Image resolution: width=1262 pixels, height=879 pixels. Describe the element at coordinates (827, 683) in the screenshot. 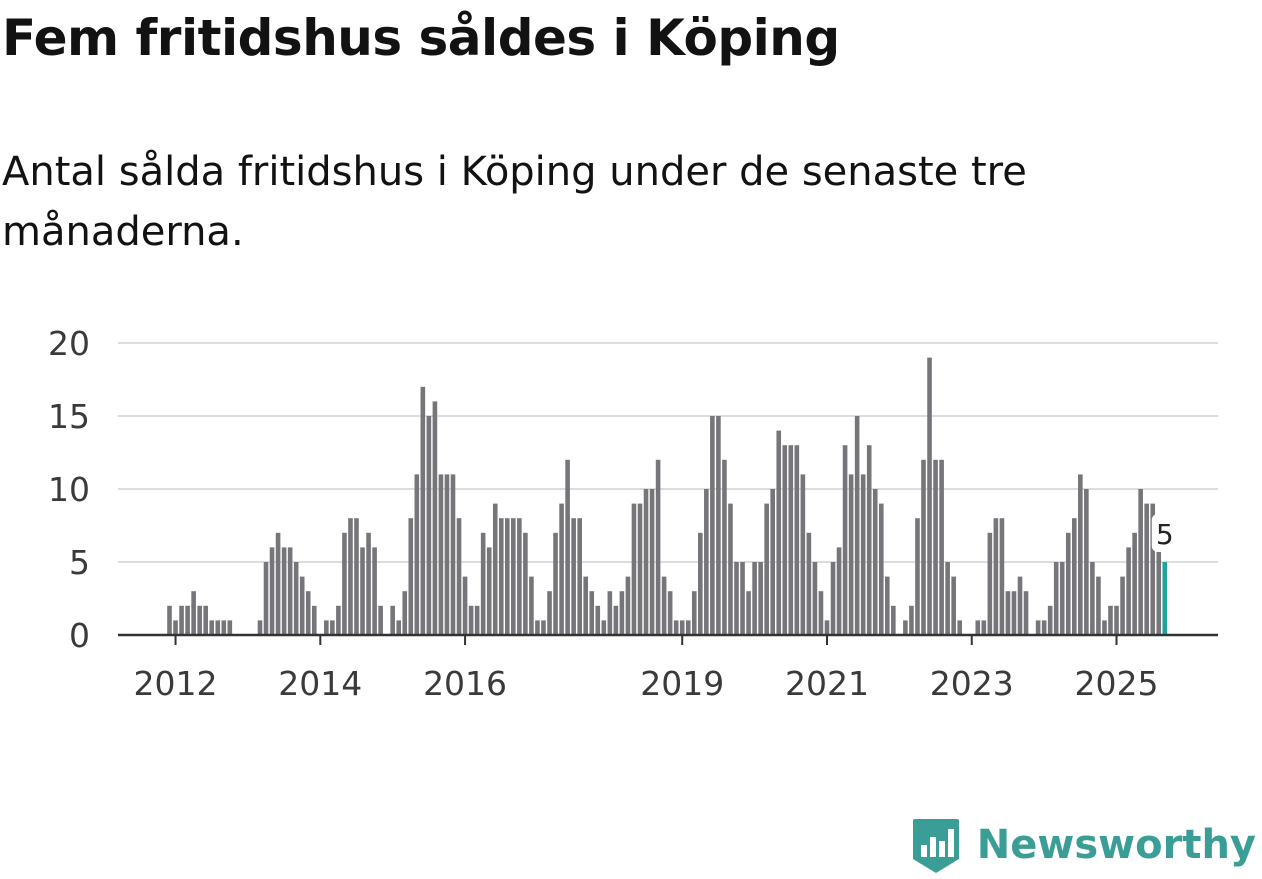

I see `x-tick-label: 2021` at that location.